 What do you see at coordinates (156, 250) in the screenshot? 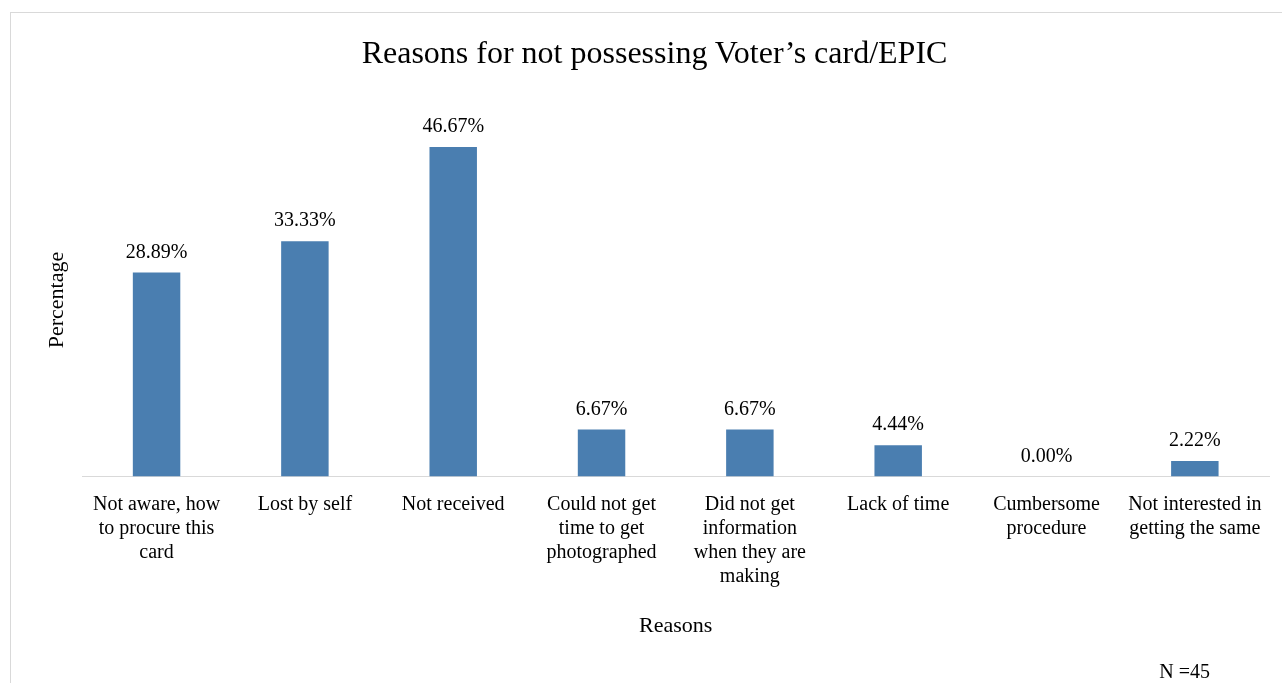
I see `data-label: 28.89%` at bounding box center [156, 250].